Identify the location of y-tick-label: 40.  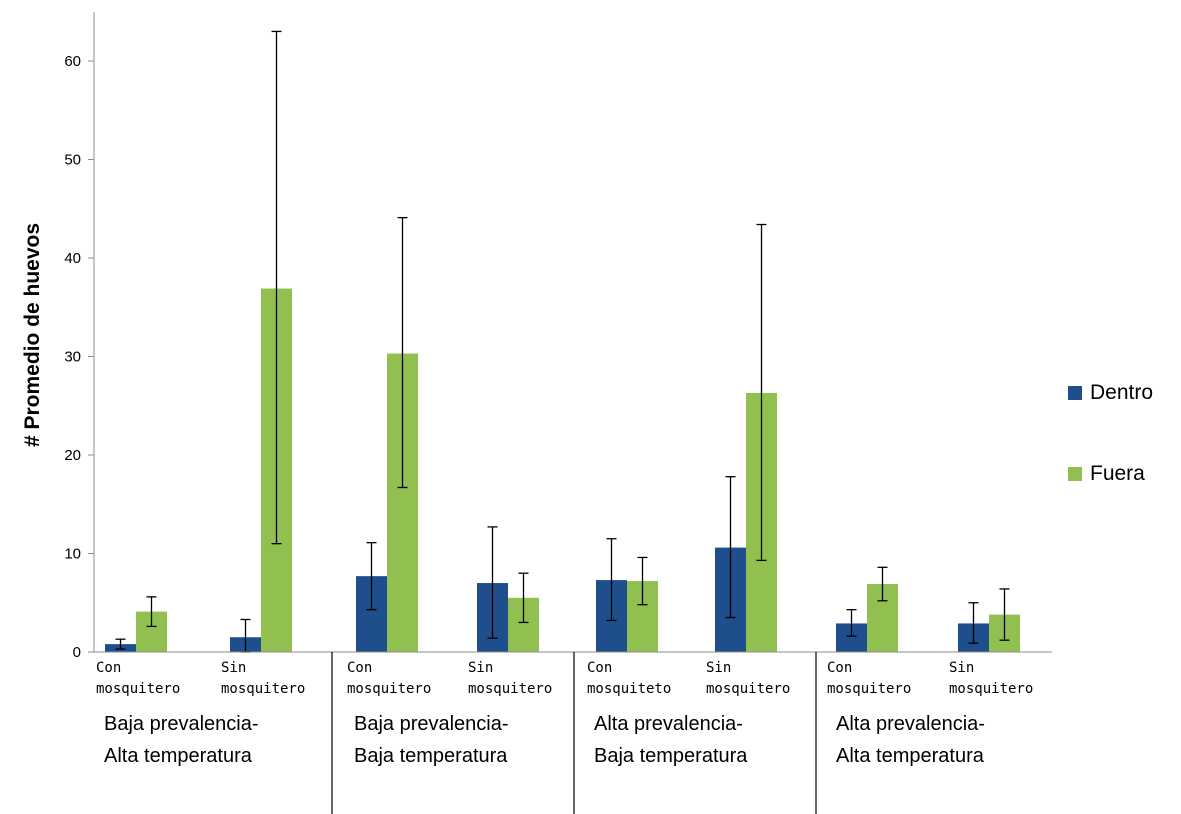
(72, 258).